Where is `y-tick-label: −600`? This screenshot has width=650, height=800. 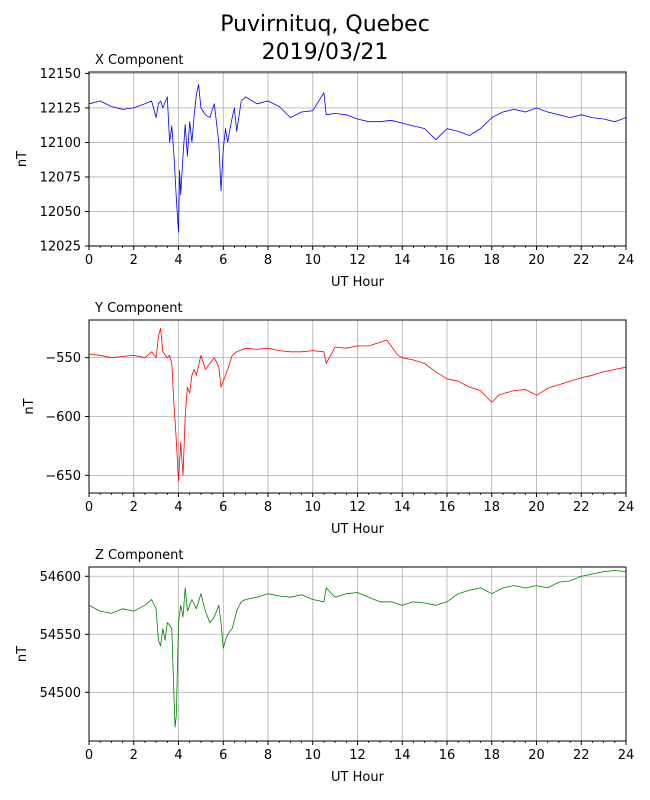 y-tick-label: −600 is located at coordinates (63, 417).